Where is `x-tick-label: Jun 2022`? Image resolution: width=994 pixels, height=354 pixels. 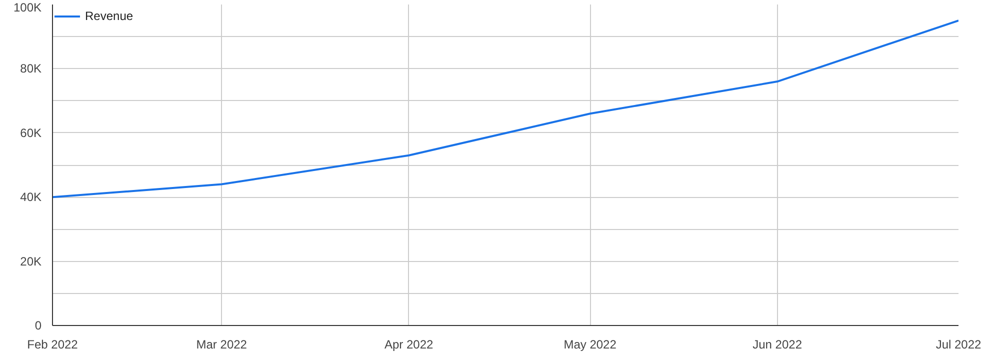
x-tick-label: Jun 2022 is located at coordinates (777, 345).